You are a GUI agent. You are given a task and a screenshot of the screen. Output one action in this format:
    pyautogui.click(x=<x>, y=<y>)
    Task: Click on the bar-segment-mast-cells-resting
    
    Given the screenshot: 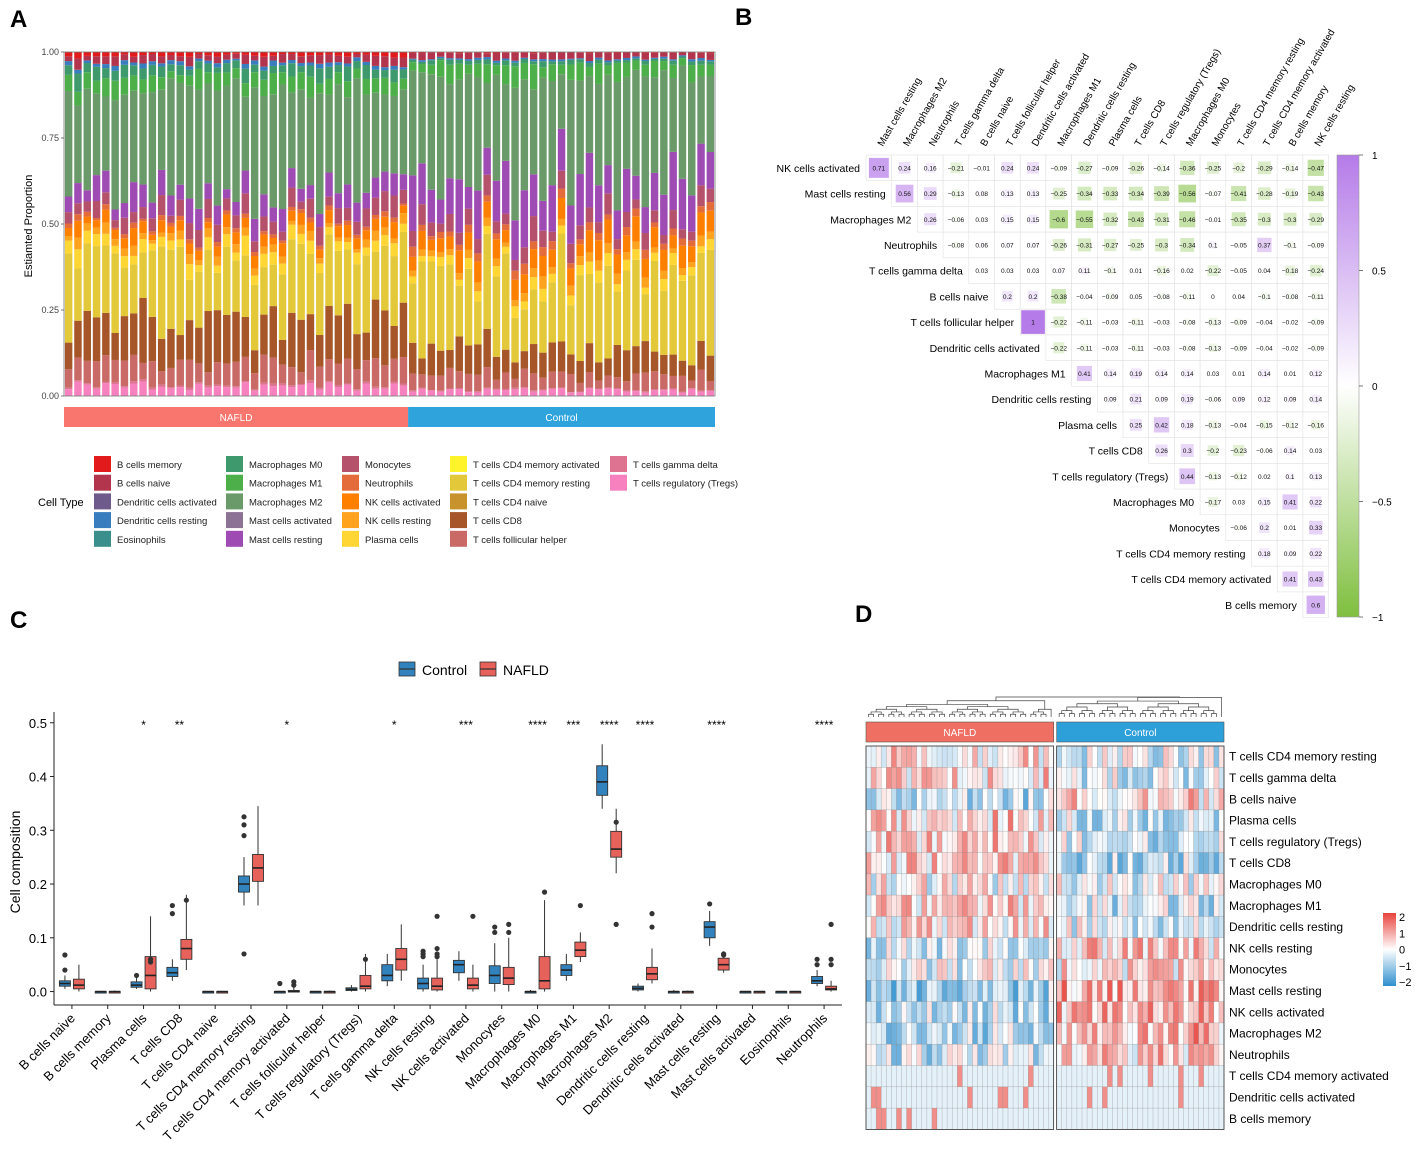 What is the action you would take?
    pyautogui.click(x=366, y=200)
    